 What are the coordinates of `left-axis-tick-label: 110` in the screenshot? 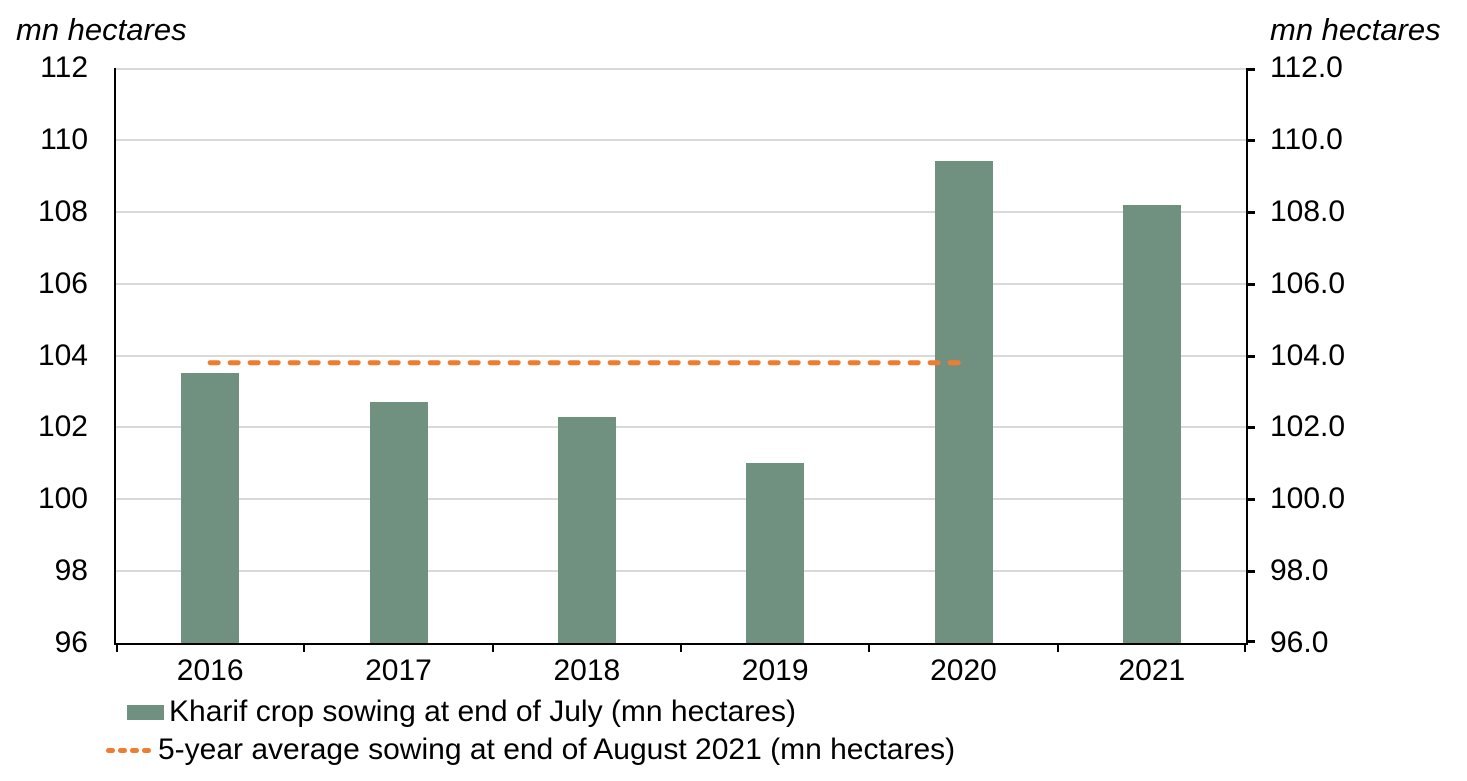 It's located at (64, 139).